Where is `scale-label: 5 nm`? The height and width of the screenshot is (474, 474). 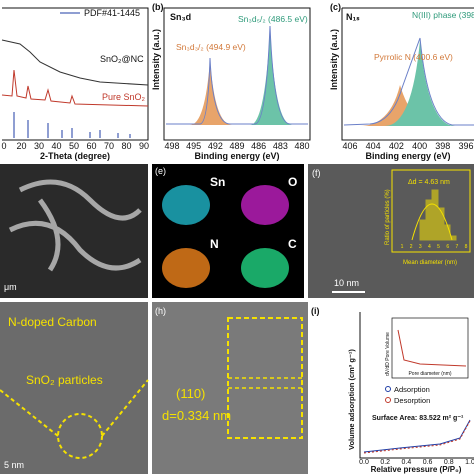 scale-label: 5 nm is located at coordinates (14, 465).